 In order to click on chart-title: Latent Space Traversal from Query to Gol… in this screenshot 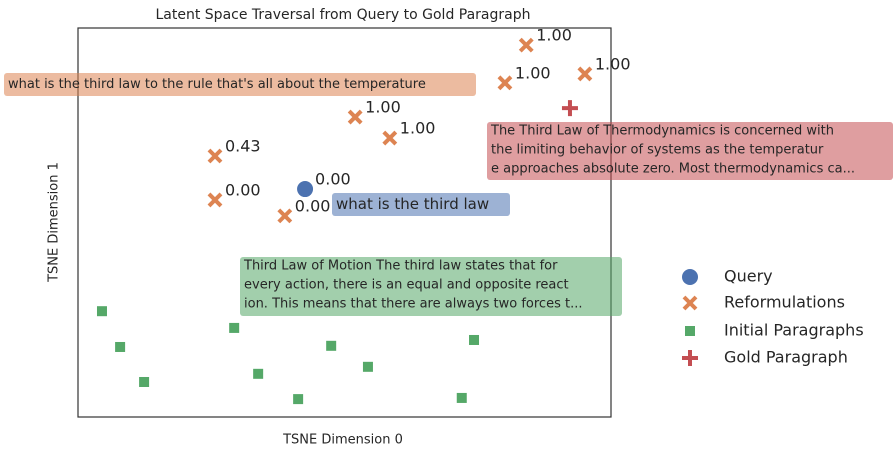, I will do `click(343, 15)`.